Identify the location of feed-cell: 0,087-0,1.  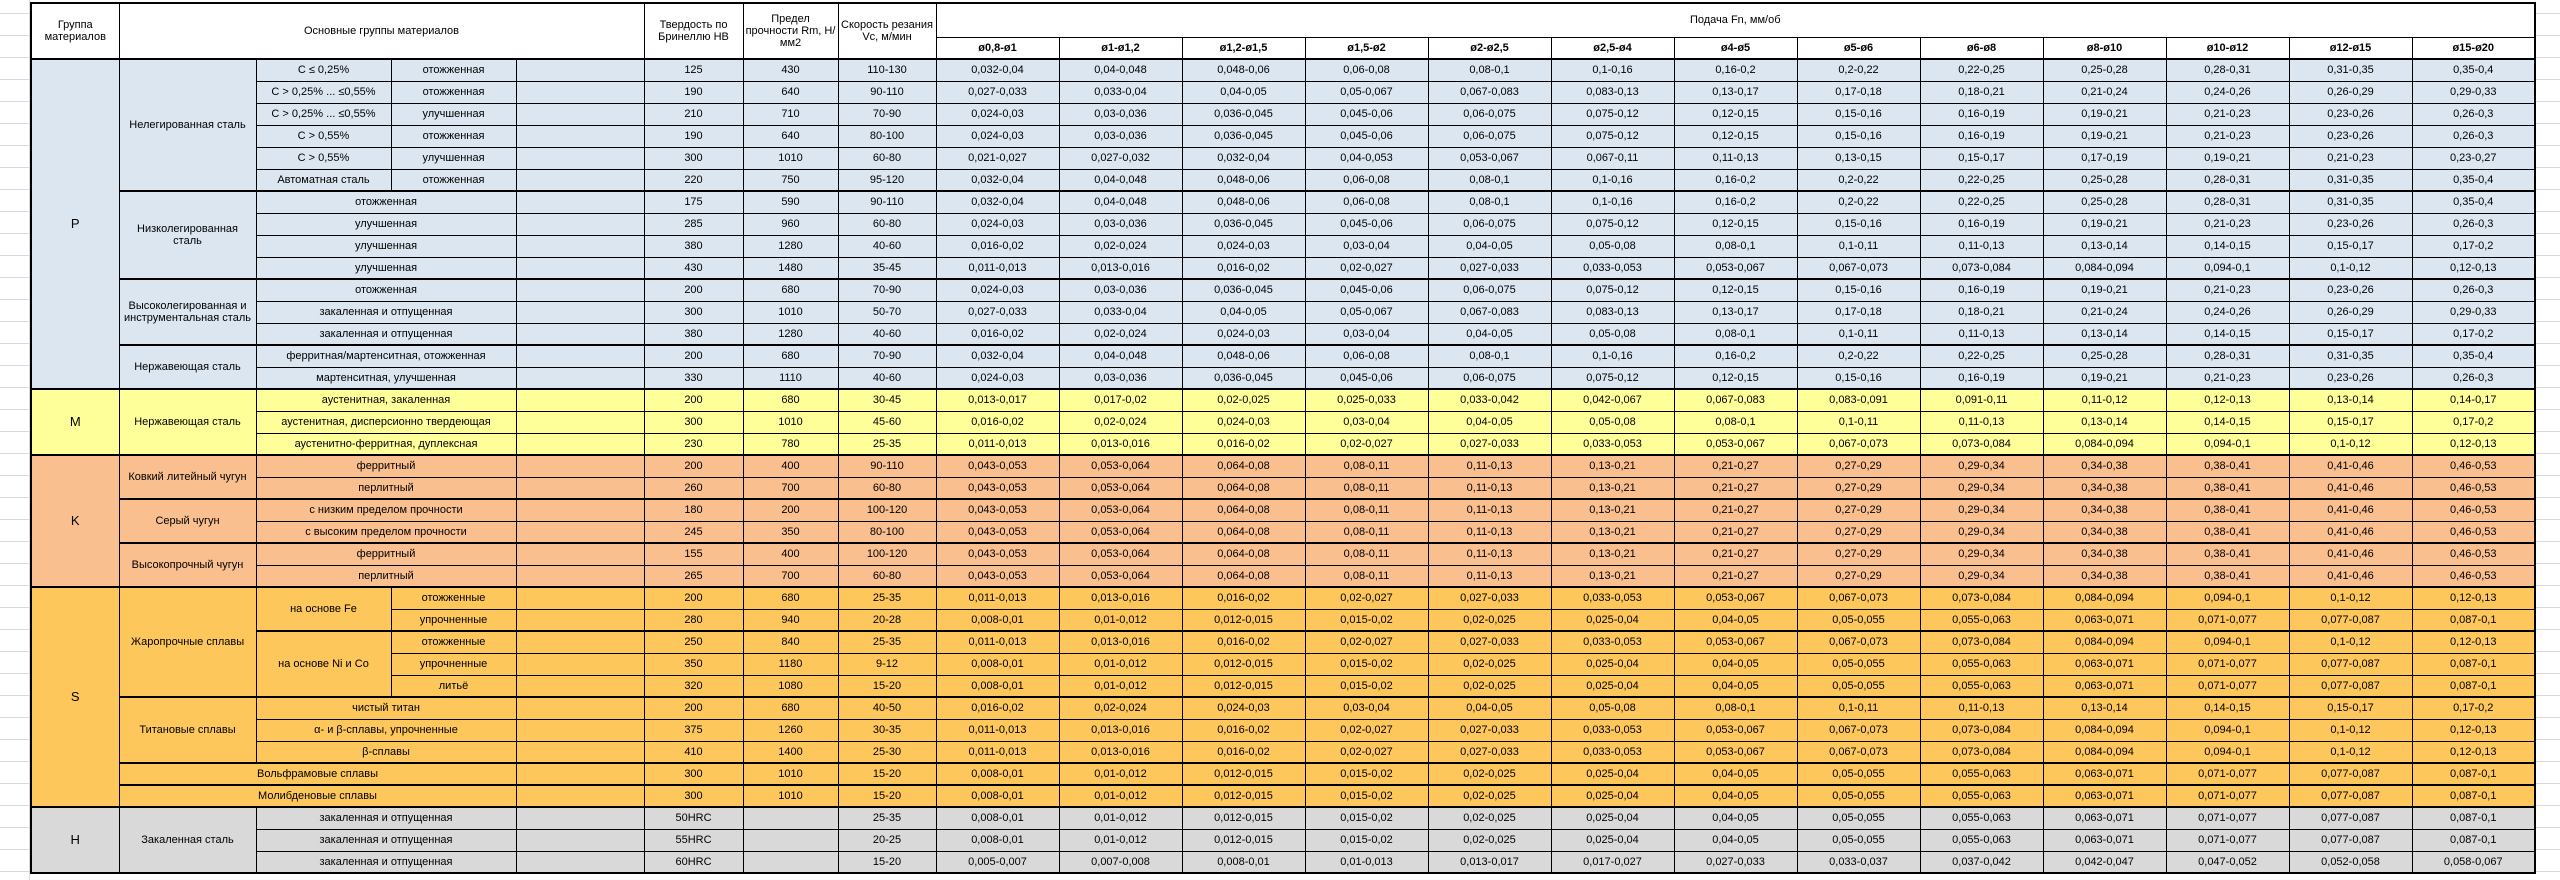
(2473, 686).